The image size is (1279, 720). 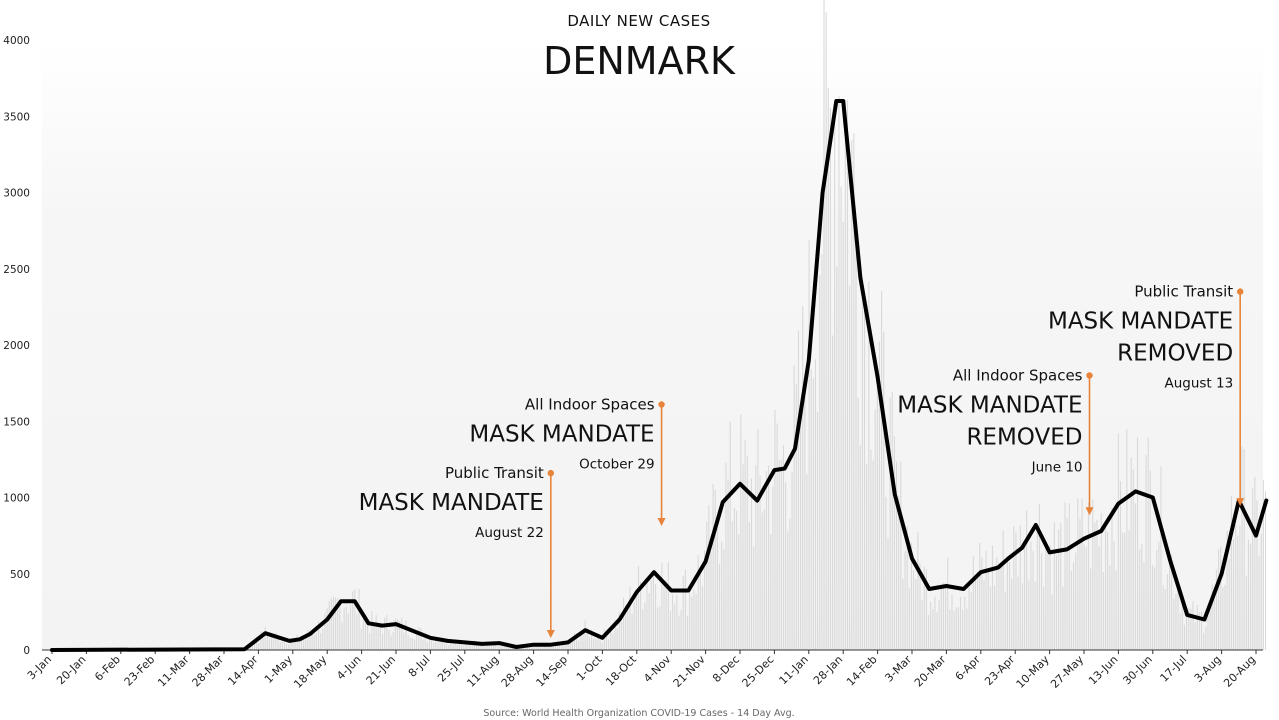 I want to click on annotation-scope: All Indoor Spaces, so click(x=590, y=404).